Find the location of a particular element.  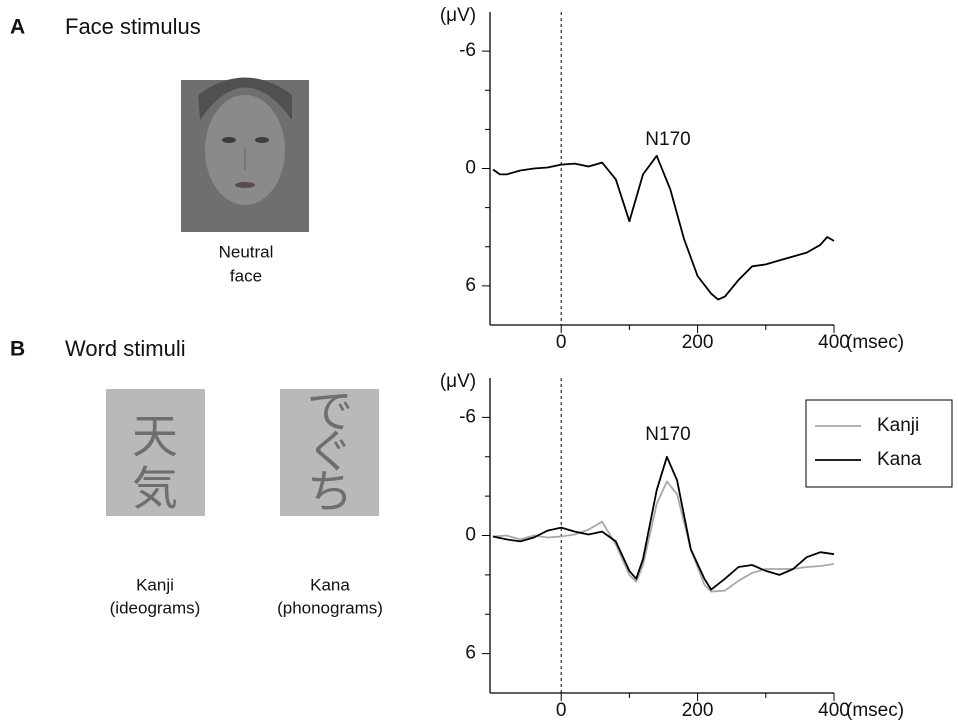

glyph: ち is located at coordinates (330, 492).